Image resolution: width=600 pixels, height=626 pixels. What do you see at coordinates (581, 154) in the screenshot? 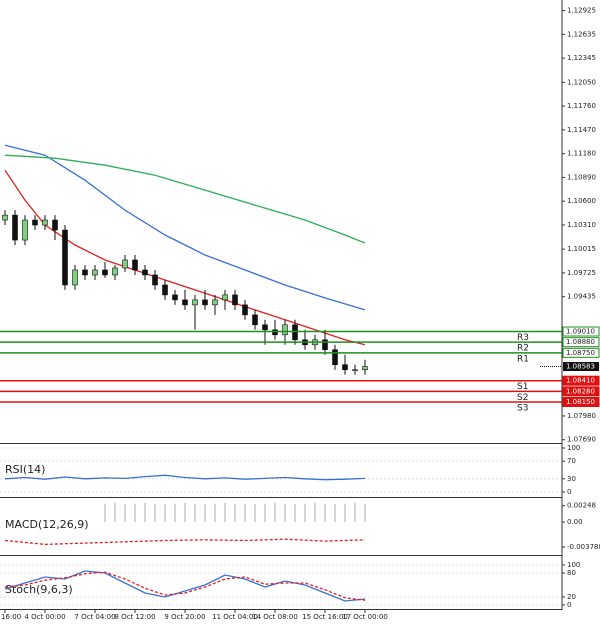
I see `y-tick-label: 1.11180` at bounding box center [581, 154].